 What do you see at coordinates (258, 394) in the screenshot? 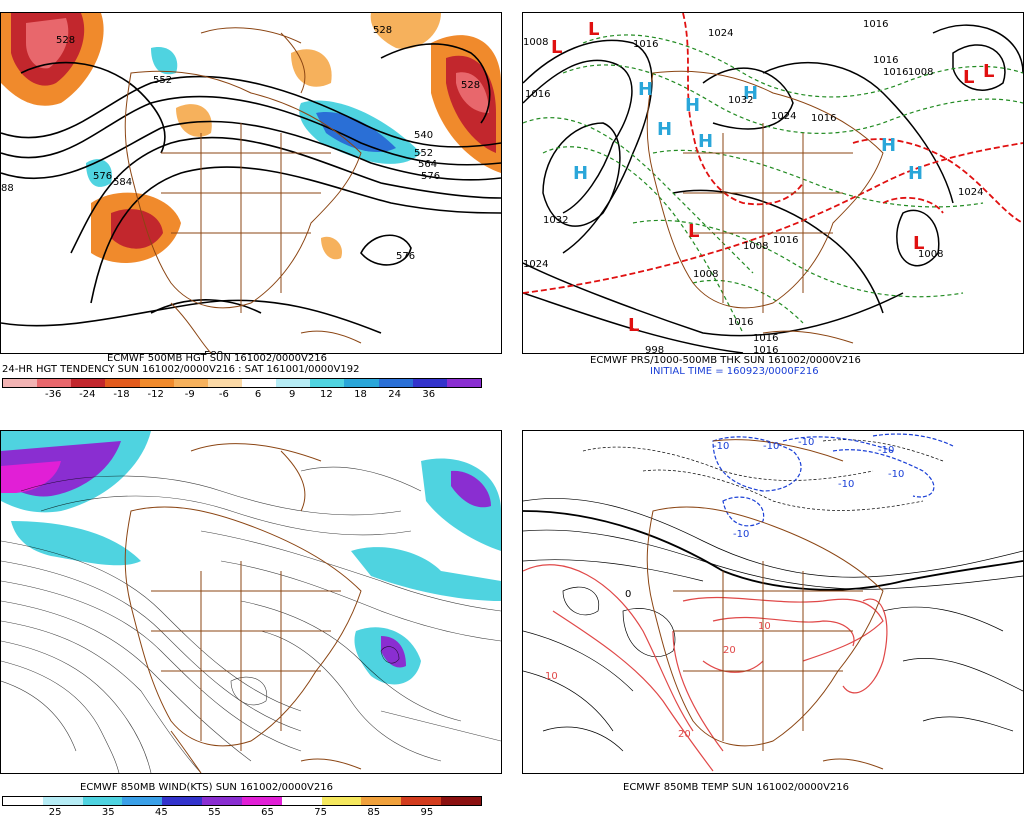
I see `colorbar-tick-label: 6` at bounding box center [258, 394].